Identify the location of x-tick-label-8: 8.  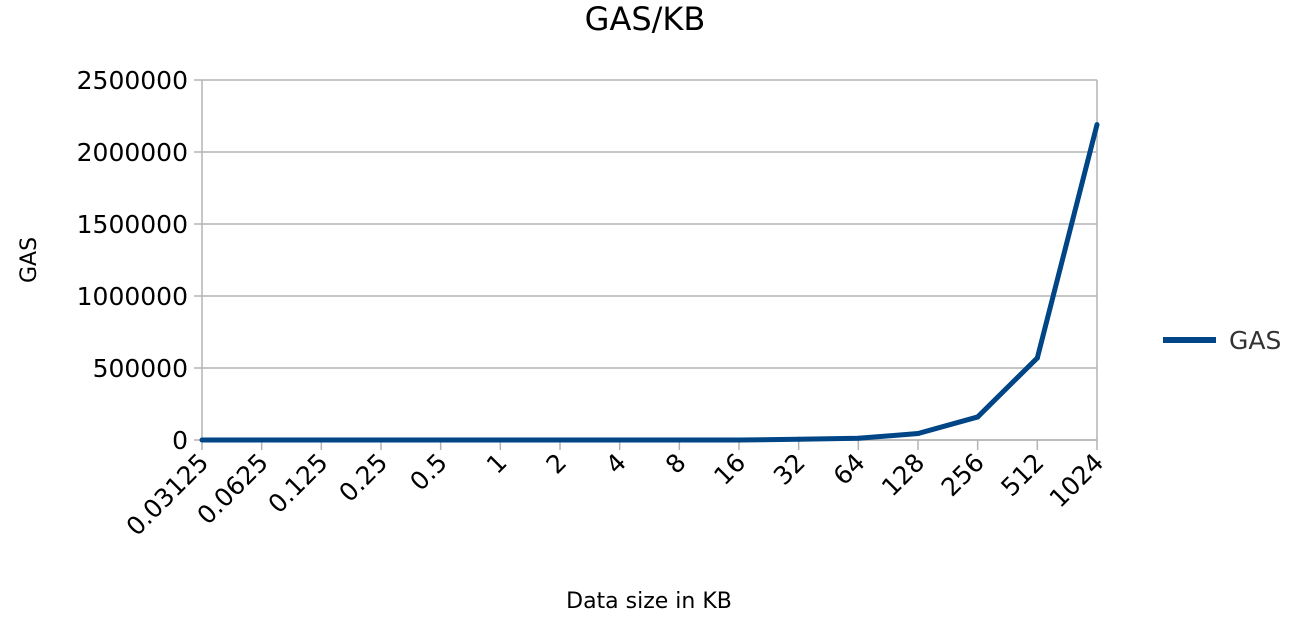
(676, 464).